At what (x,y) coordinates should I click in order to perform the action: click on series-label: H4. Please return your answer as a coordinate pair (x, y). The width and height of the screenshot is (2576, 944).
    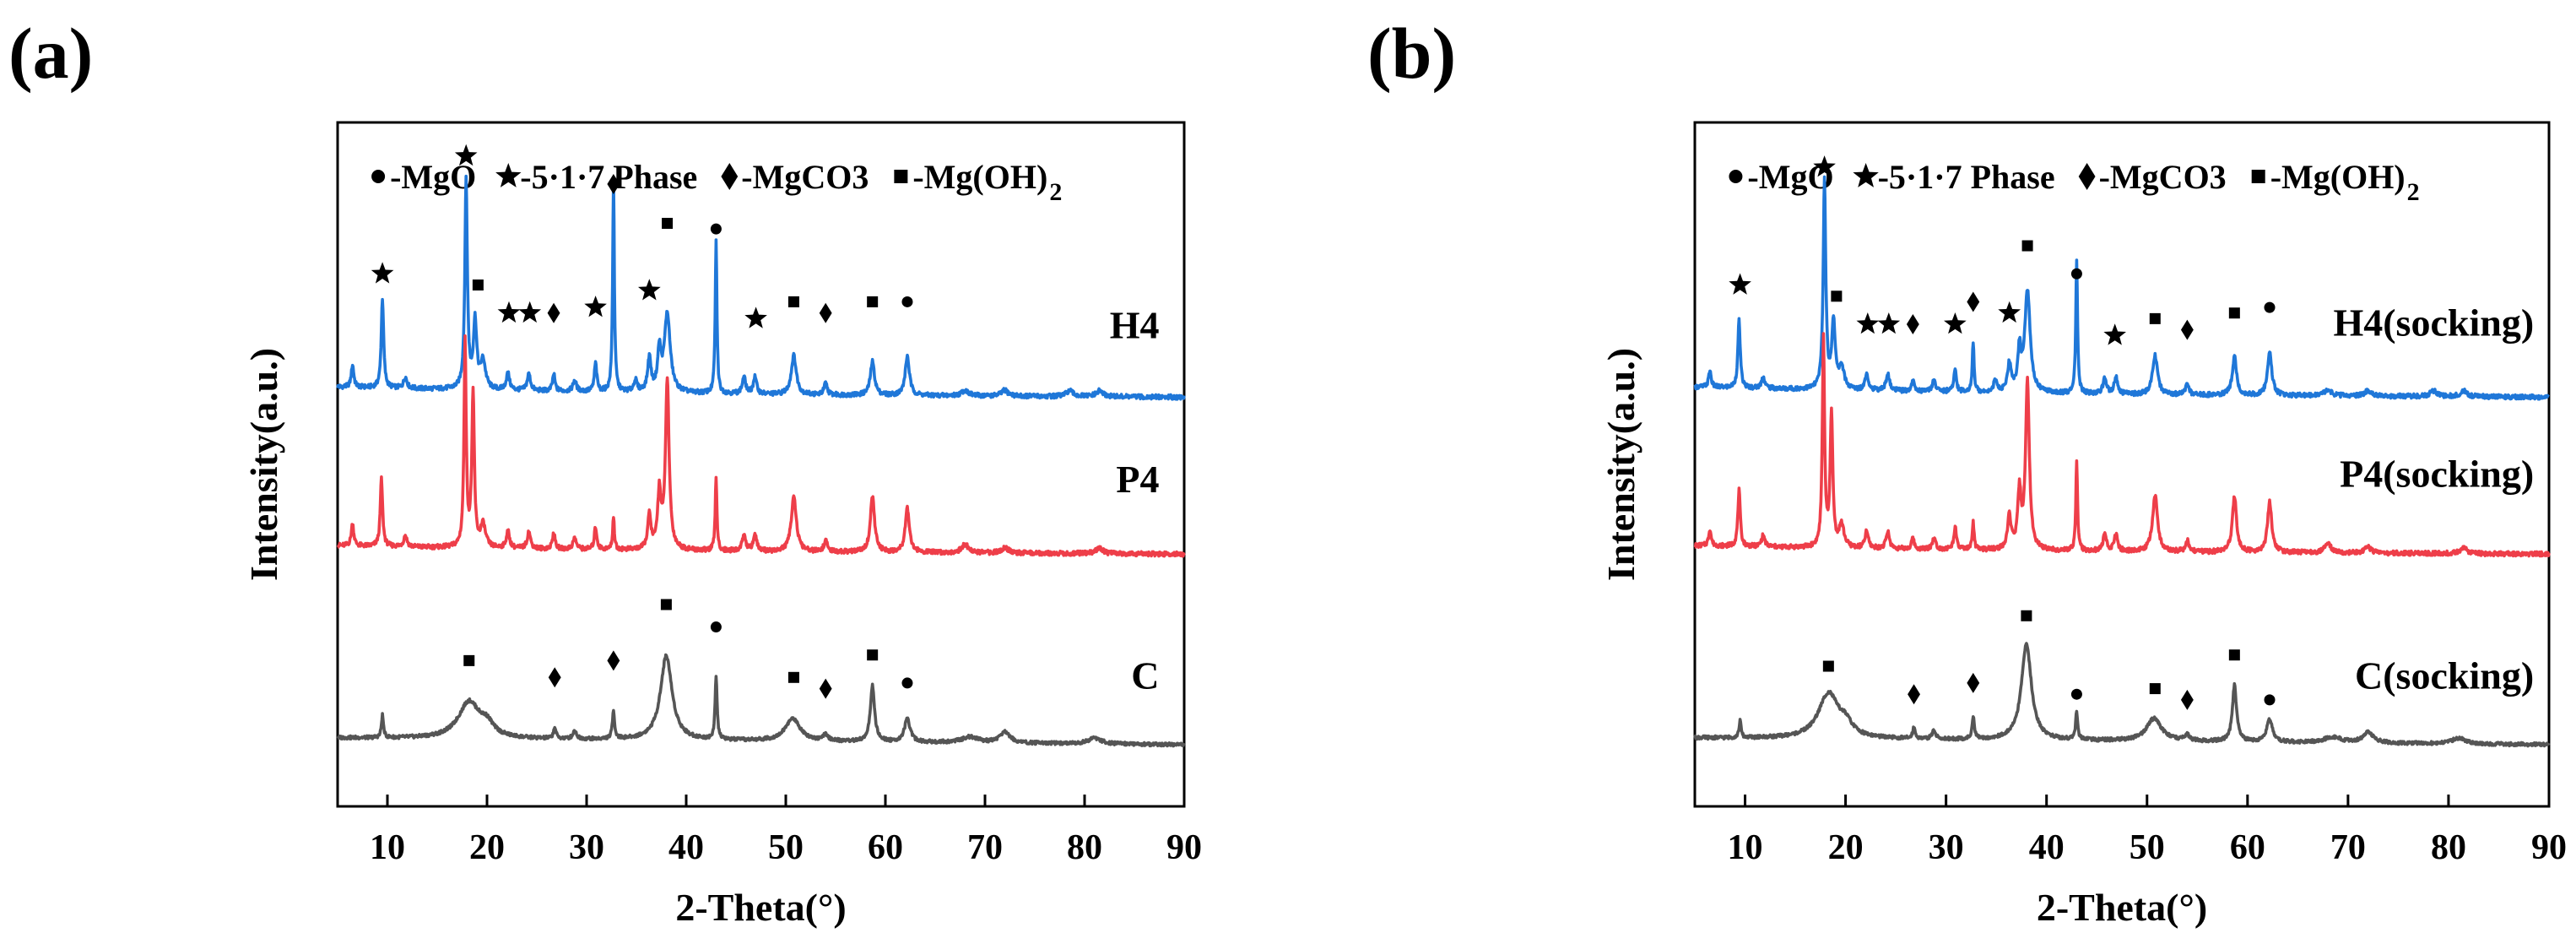
    Looking at the image, I should click on (1135, 326).